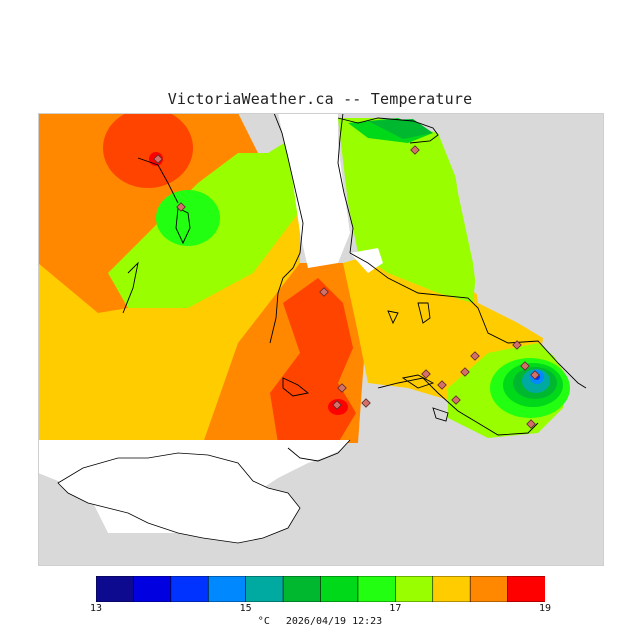 The width and height of the screenshot is (640, 640). I want to click on warm-spot-nw, so click(148, 150).